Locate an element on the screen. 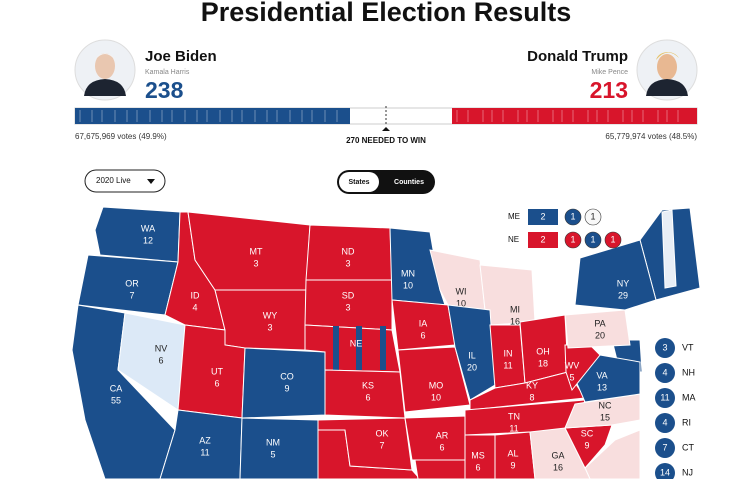 Image resolution: width=750 pixels, height=479 pixels. state-abbr: WI is located at coordinates (461, 291).